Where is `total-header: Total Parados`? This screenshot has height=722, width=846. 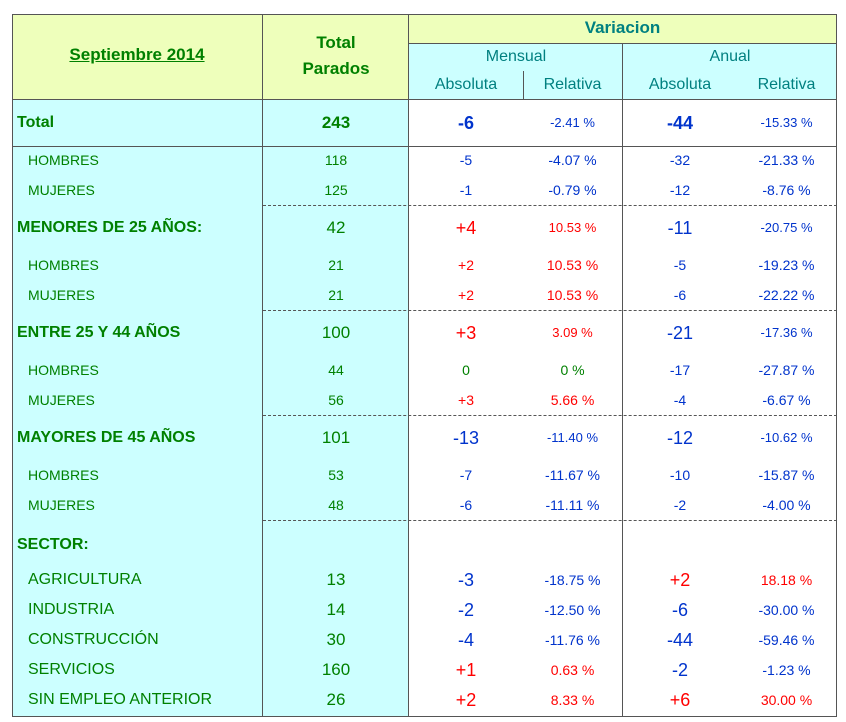 total-header: Total Parados is located at coordinates (336, 55).